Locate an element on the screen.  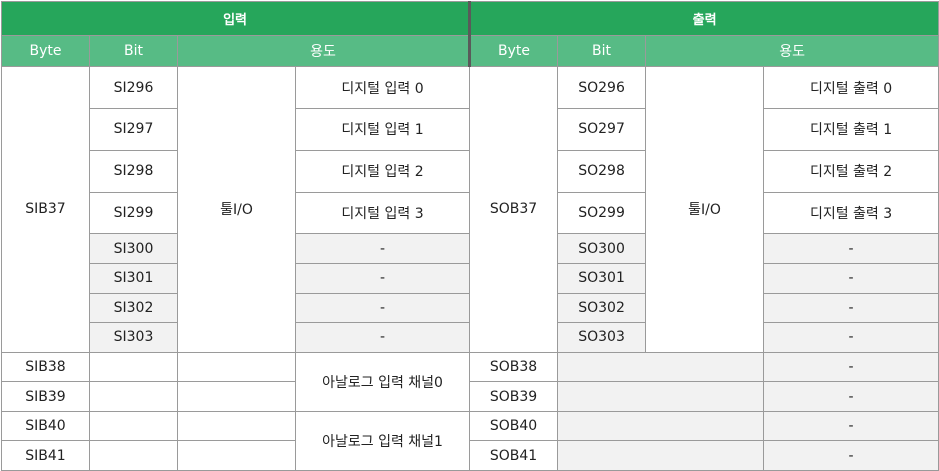
output-col-use: 용도 is located at coordinates (792, 51).